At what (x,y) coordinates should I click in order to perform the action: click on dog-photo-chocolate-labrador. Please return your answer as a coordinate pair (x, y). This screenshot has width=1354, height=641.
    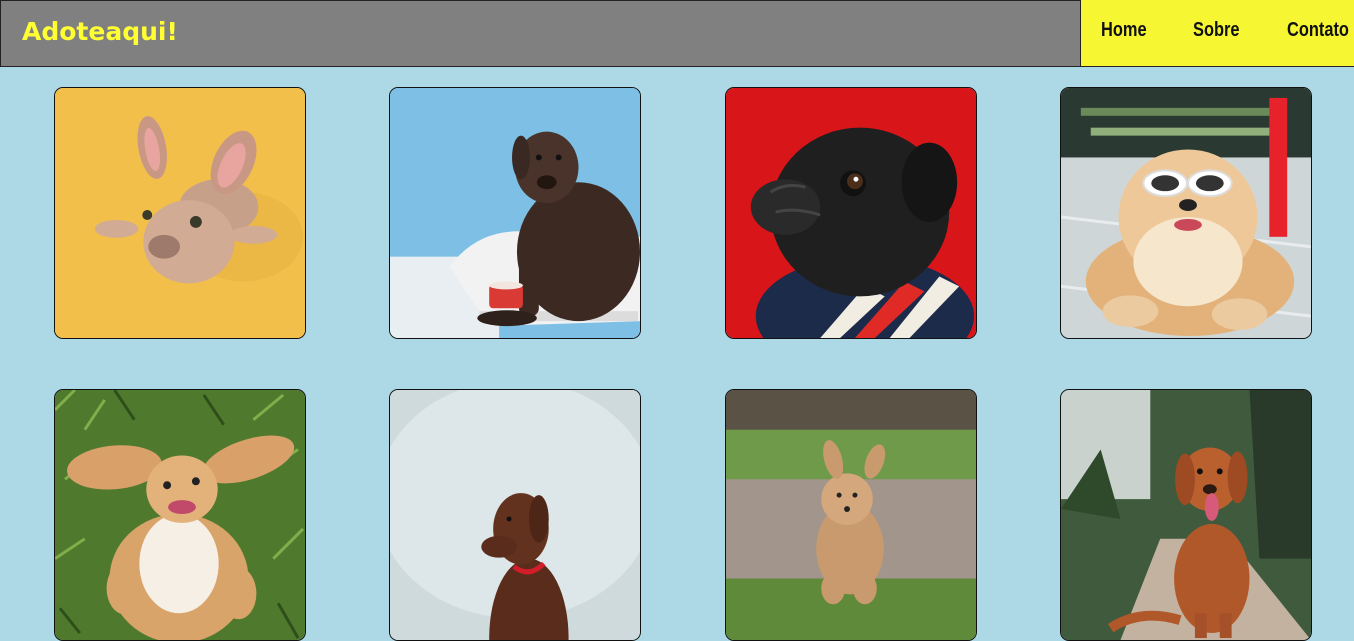
    Looking at the image, I should click on (515, 213).